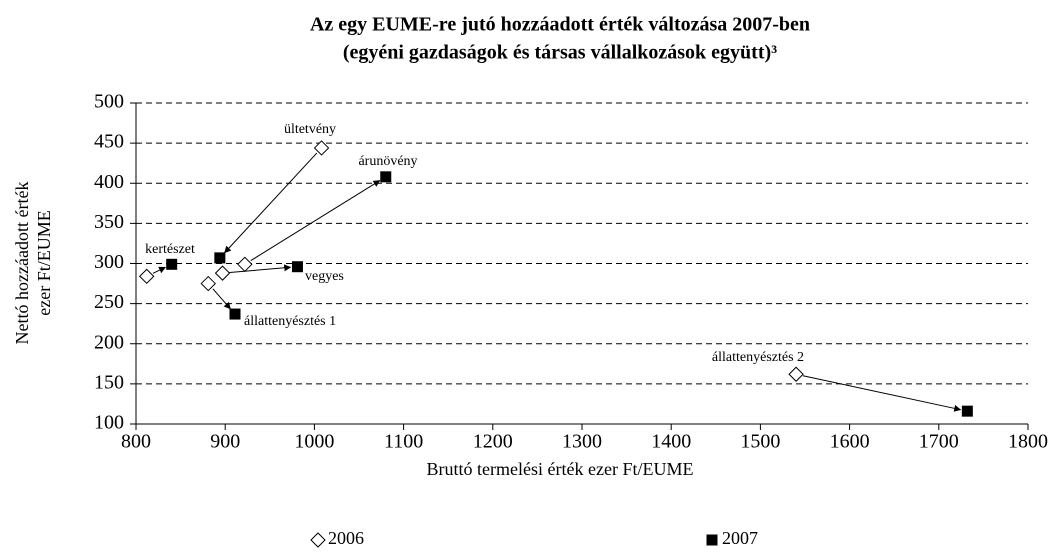 The height and width of the screenshot is (554, 1058). What do you see at coordinates (346, 538) in the screenshot?
I see `legend-label: 2006` at bounding box center [346, 538].